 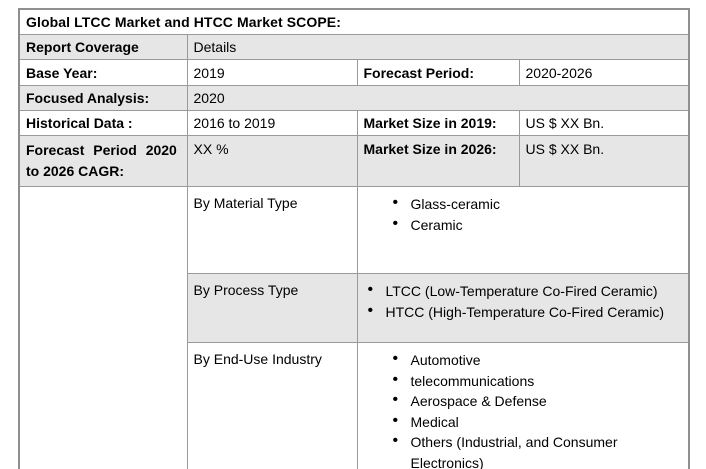 I want to click on bullet-item: Automotive, so click(x=526, y=360).